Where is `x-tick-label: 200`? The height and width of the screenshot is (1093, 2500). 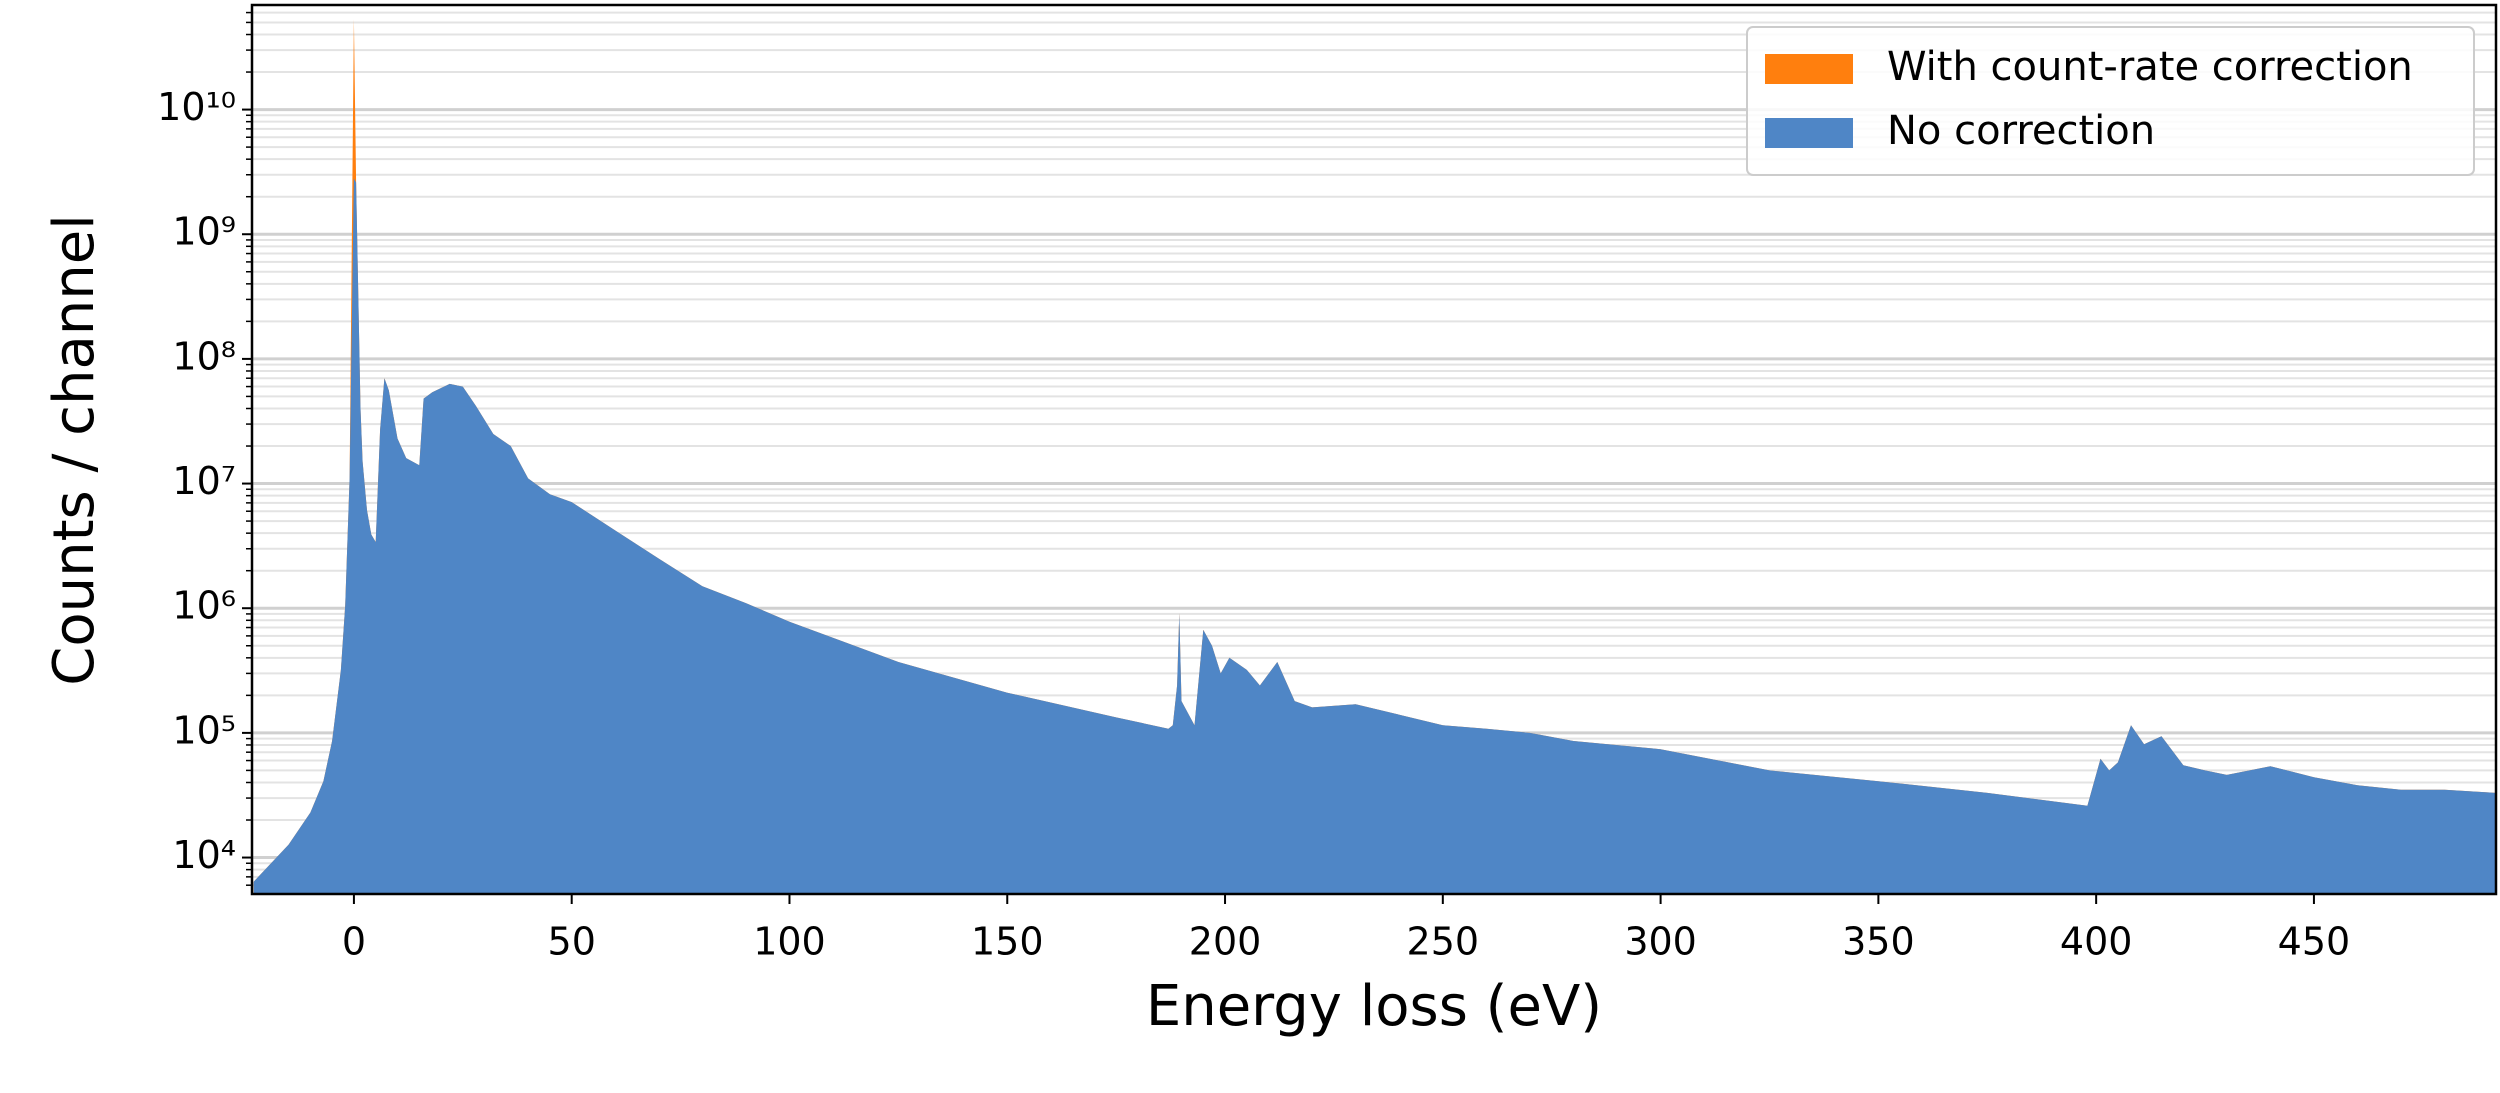 x-tick-label: 200 is located at coordinates (1225, 942).